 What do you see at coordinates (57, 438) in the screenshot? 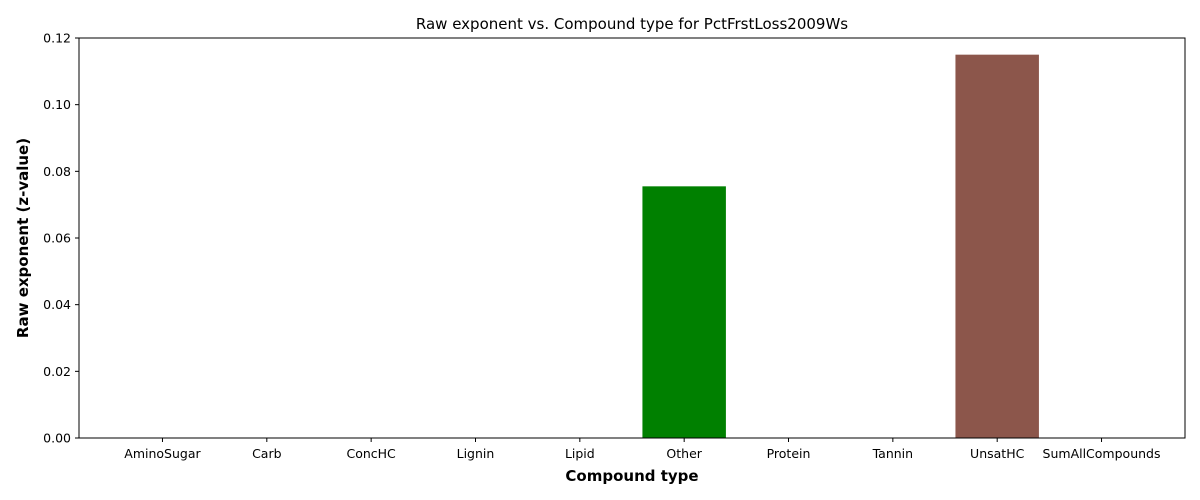
I see `y-tick-label: 0.00` at bounding box center [57, 438].